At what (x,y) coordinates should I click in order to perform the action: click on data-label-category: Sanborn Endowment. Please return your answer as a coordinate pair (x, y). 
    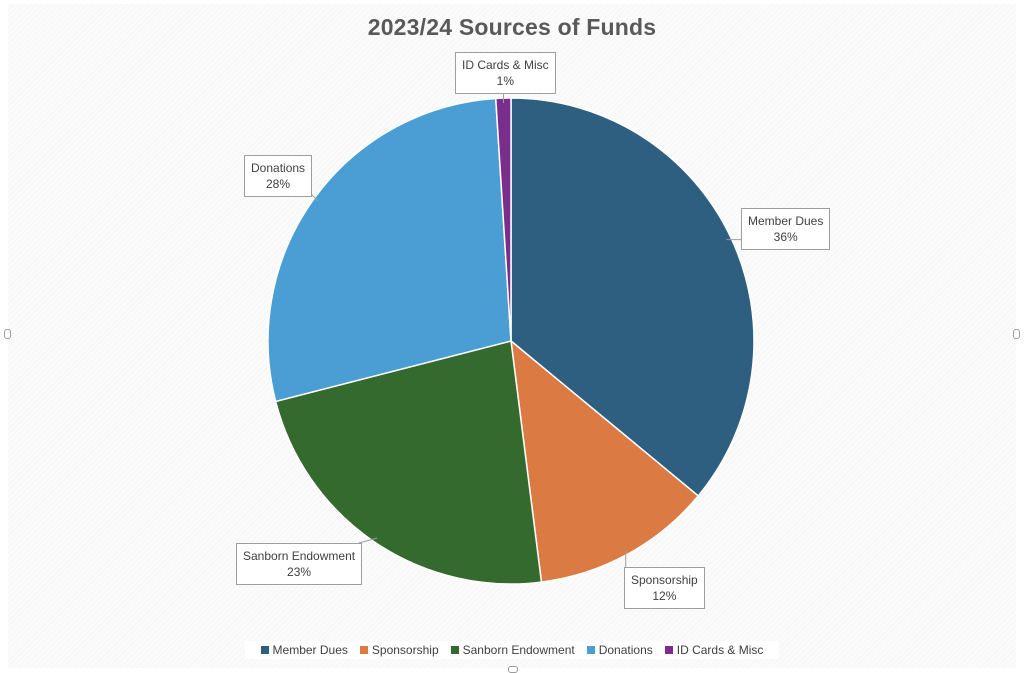
    Looking at the image, I should click on (299, 556).